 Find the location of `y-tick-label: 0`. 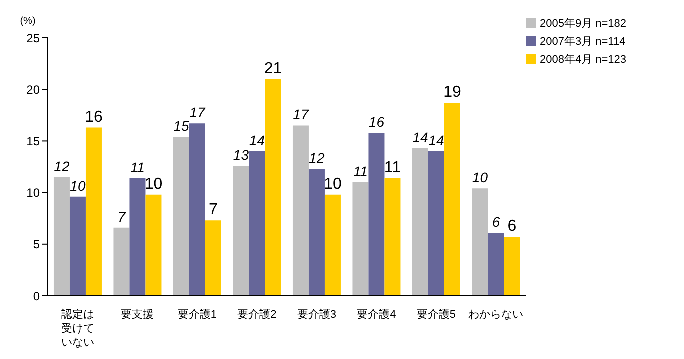

y-tick-label: 0 is located at coordinates (36, 296).